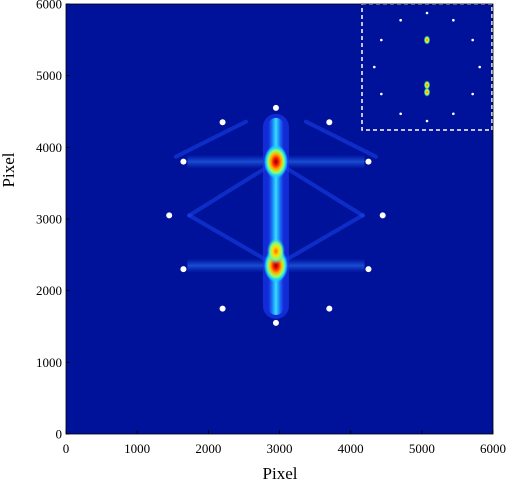 This screenshot has height=484, width=512. I want to click on y-tick-label: 2000, so click(49, 290).